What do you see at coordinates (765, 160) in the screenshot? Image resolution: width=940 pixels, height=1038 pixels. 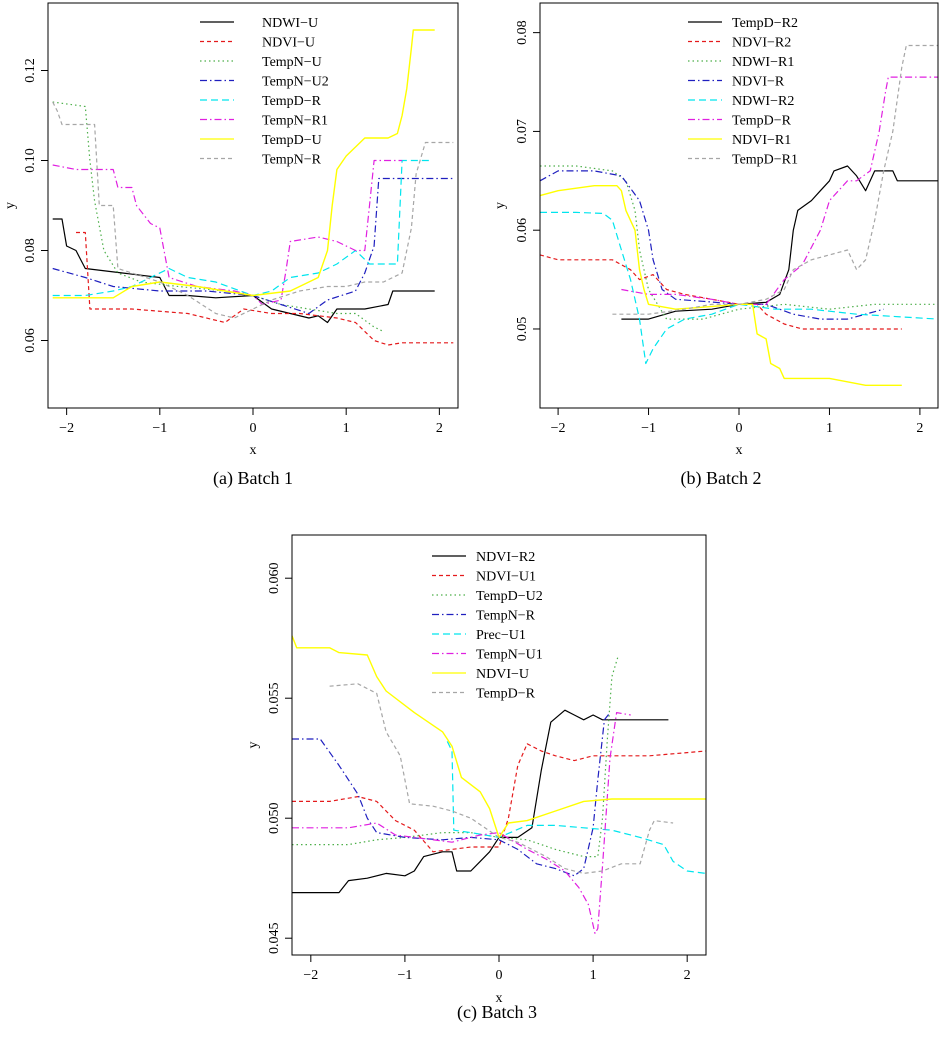 I see `legend-label: TempD−R1` at bounding box center [765, 160].